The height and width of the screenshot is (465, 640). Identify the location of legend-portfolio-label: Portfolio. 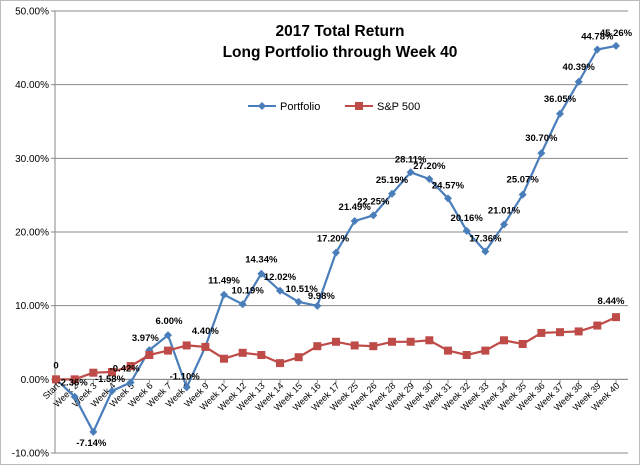
(300, 107).